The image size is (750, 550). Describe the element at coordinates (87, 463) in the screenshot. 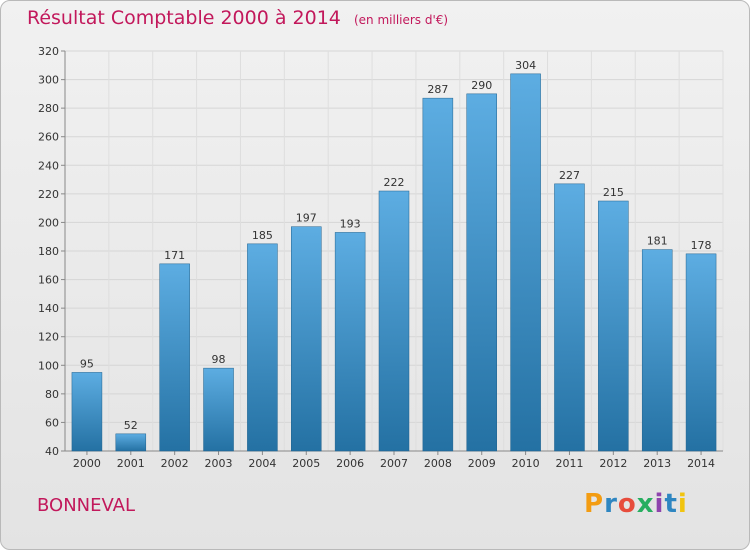

I see `x-tick-label: 2000` at that location.